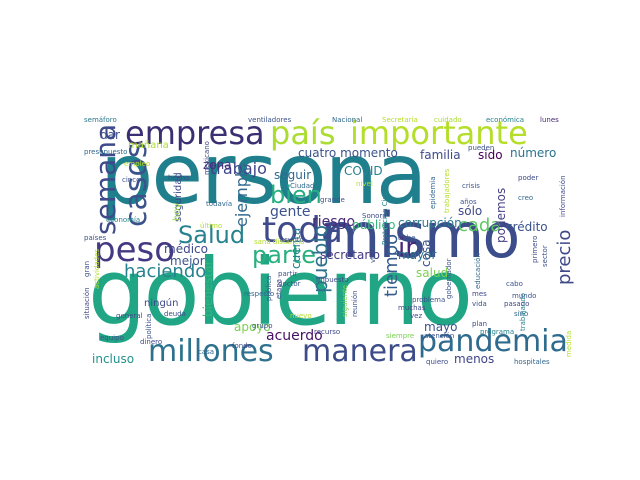 Image resolution: width=640 pixels, height=480 pixels. I want to click on word-ningun: ningún, so click(161, 303).